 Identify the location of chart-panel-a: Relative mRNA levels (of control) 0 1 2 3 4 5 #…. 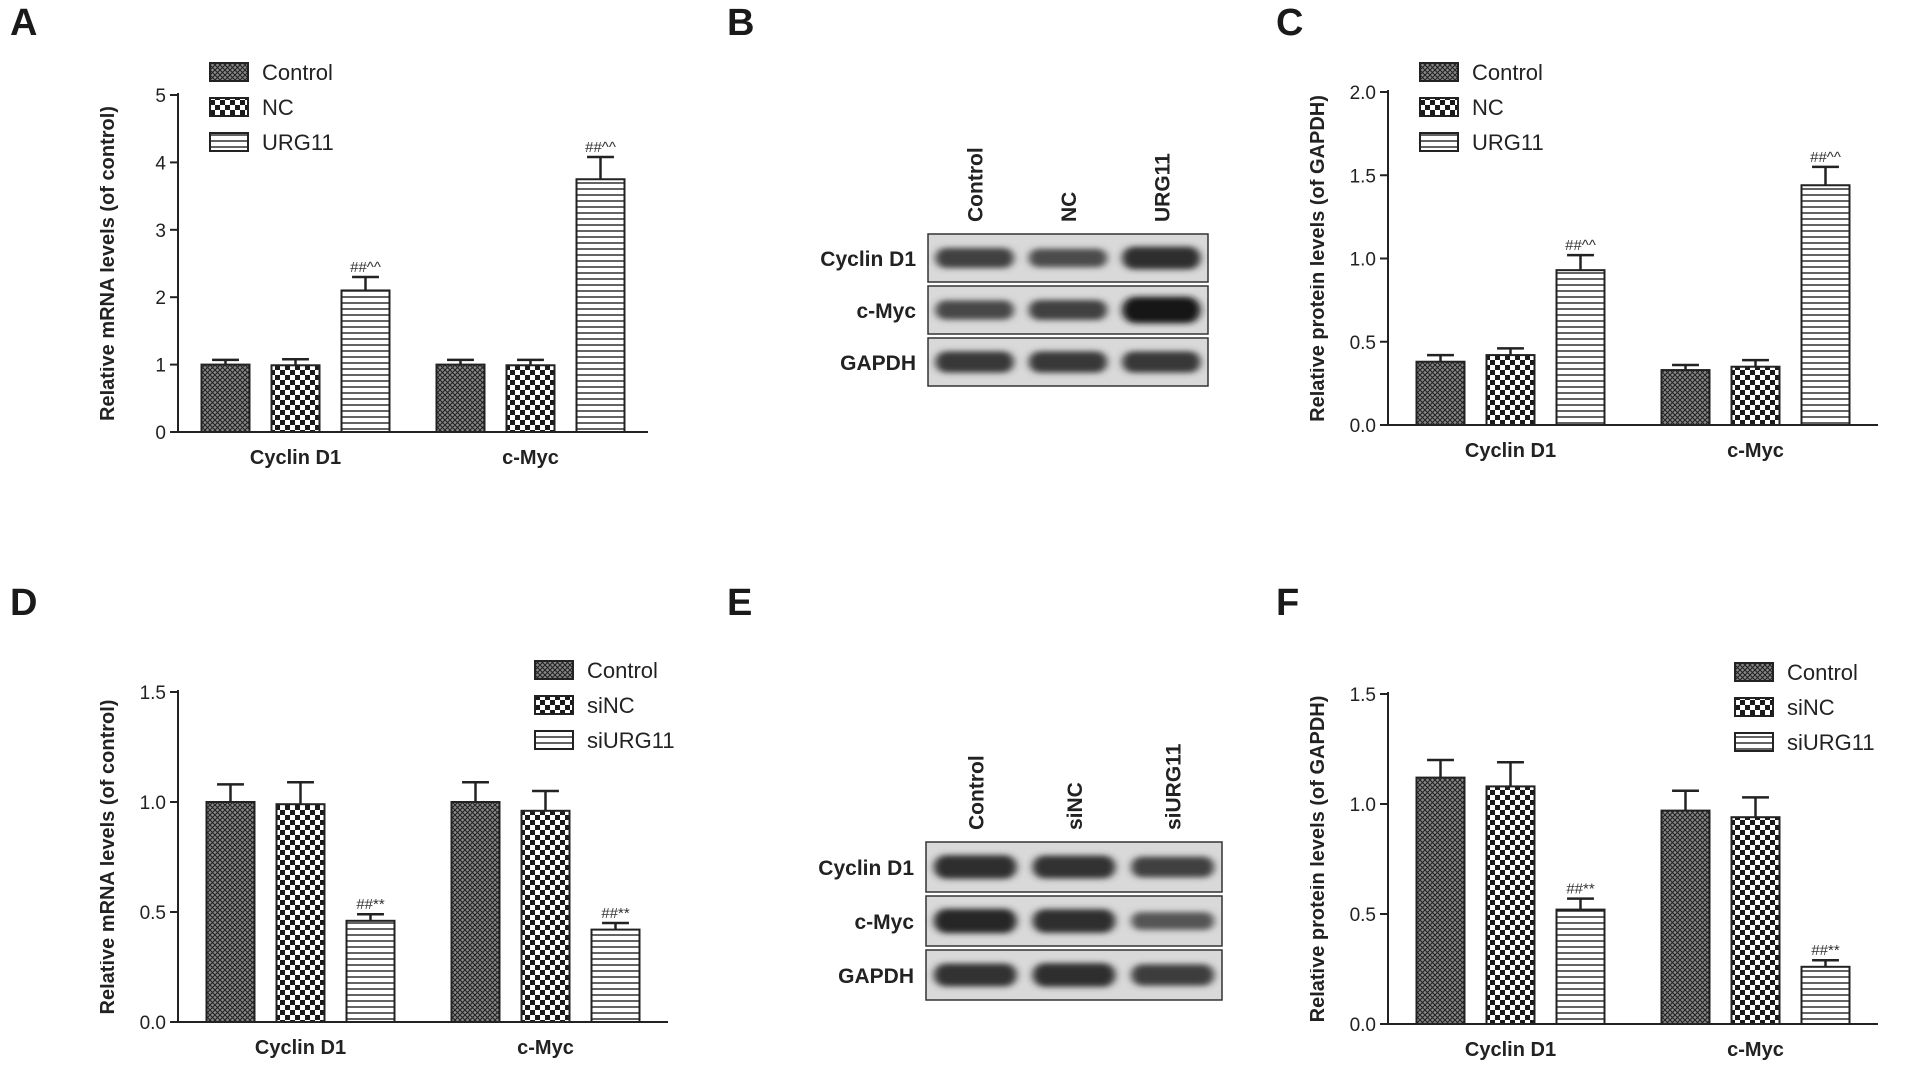
(374, 264).